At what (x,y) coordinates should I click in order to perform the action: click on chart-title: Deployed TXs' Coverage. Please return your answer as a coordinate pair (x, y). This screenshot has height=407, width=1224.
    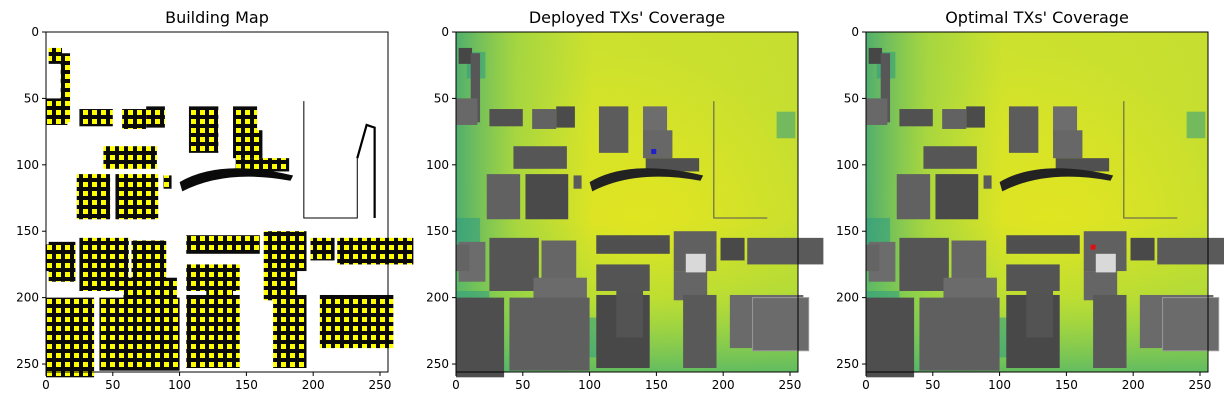
    Looking at the image, I should click on (627, 17).